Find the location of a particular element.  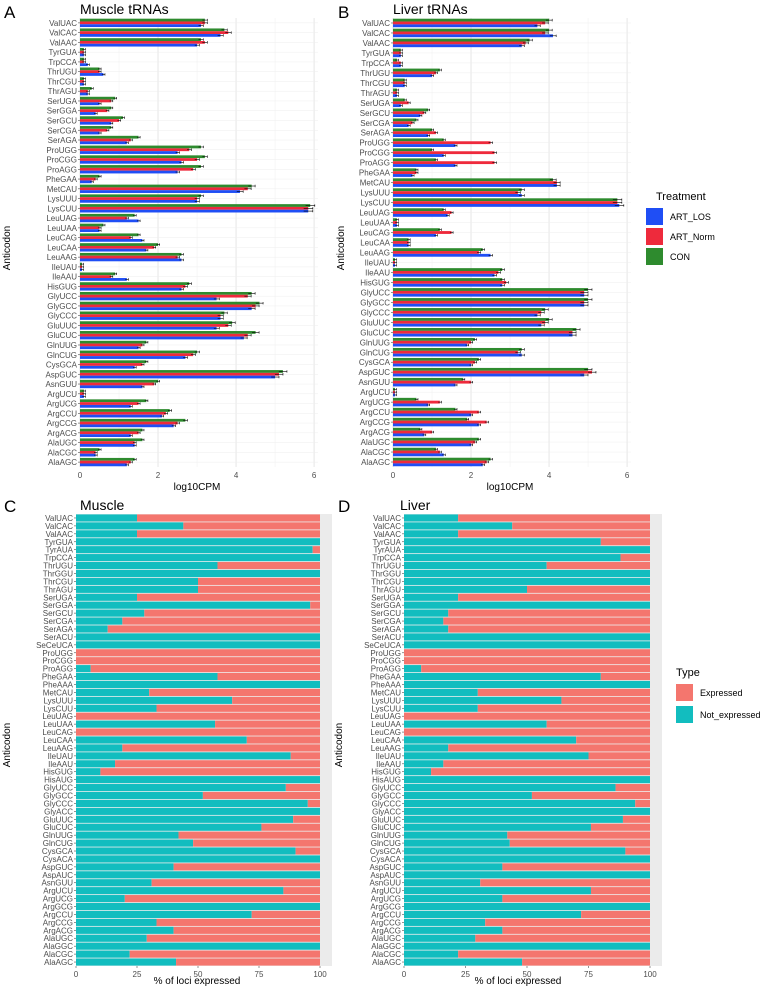

bar-expressed-prougg is located at coordinates (527, 653).